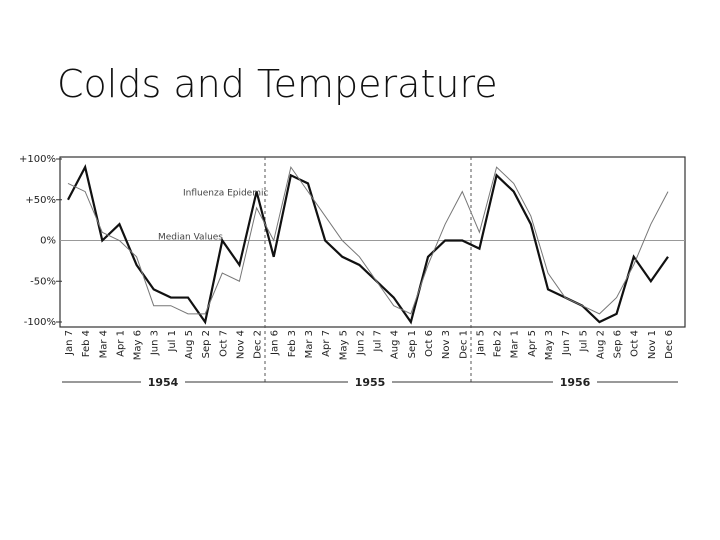  I want to click on x-tick-label: Feb 4, so click(86, 343).